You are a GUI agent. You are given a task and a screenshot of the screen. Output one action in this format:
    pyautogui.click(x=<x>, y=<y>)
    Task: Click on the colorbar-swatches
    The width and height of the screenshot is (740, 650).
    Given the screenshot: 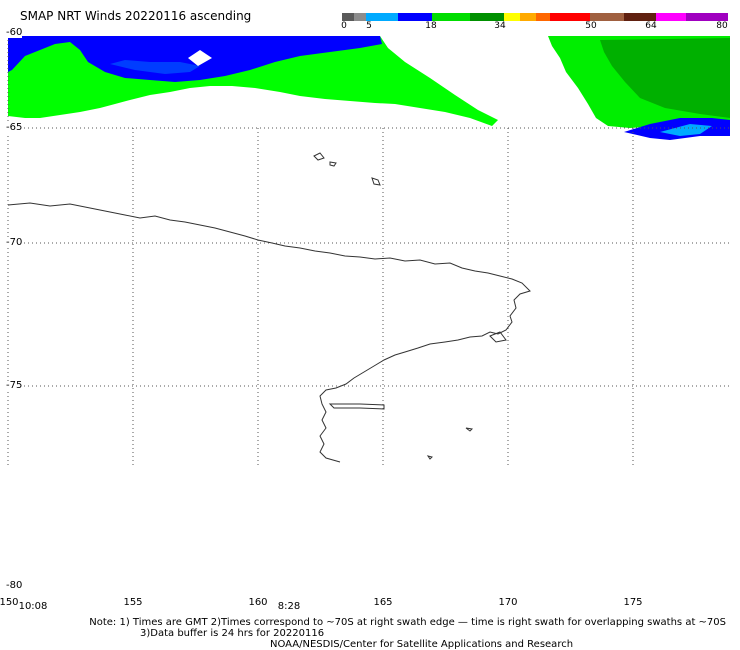 What is the action you would take?
    pyautogui.click(x=535, y=17)
    